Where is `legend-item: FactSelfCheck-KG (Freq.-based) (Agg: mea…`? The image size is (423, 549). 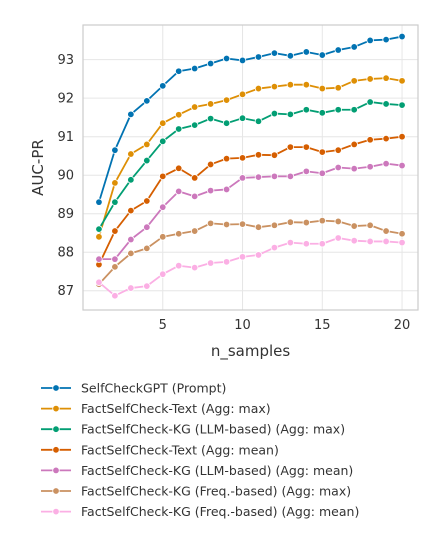 legend-item: FactSelfCheck-KG (Freq.-based) (Agg: mea… is located at coordinates (200, 511).